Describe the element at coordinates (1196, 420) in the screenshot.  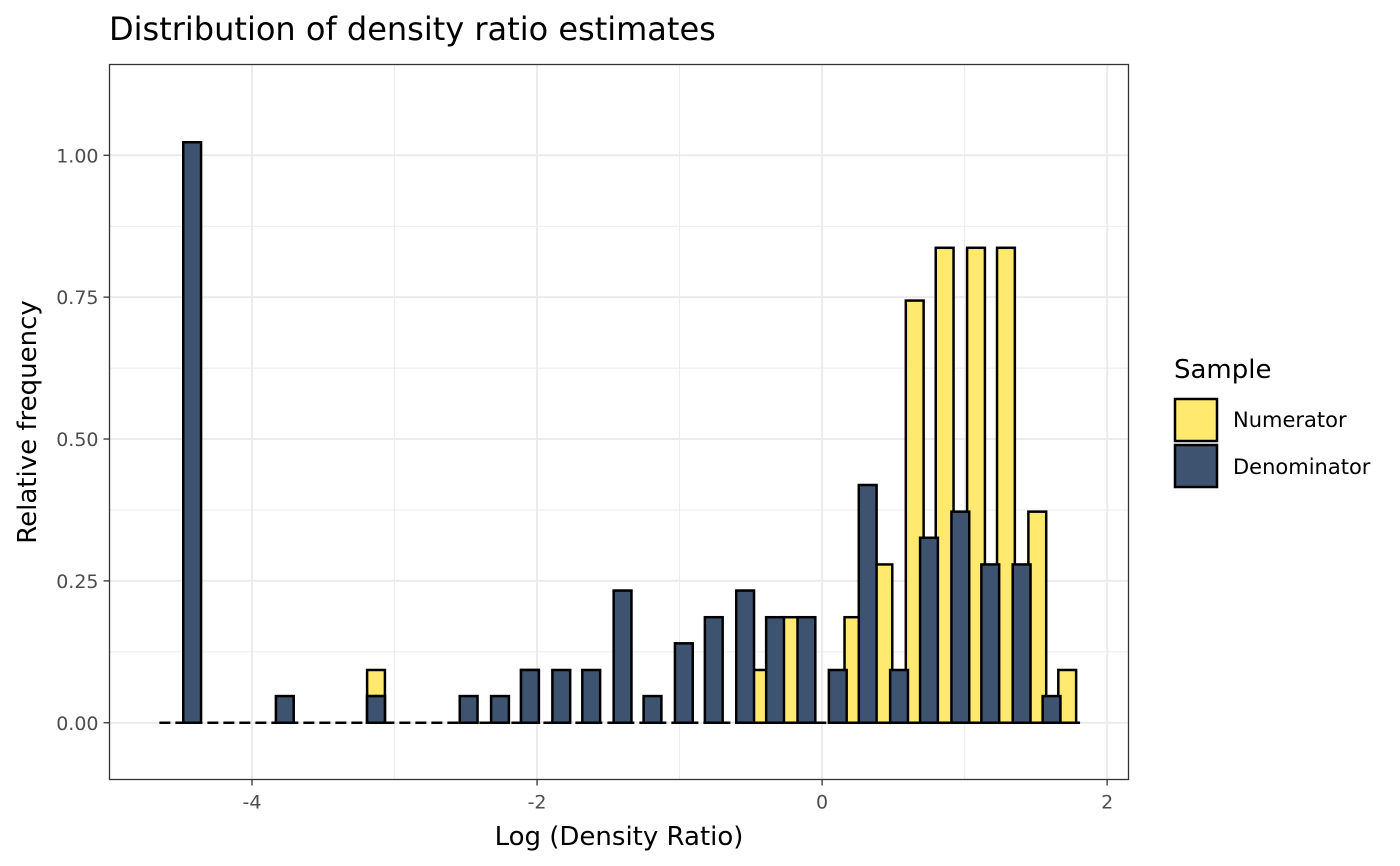
I see `legend-swatch-numerator` at that location.